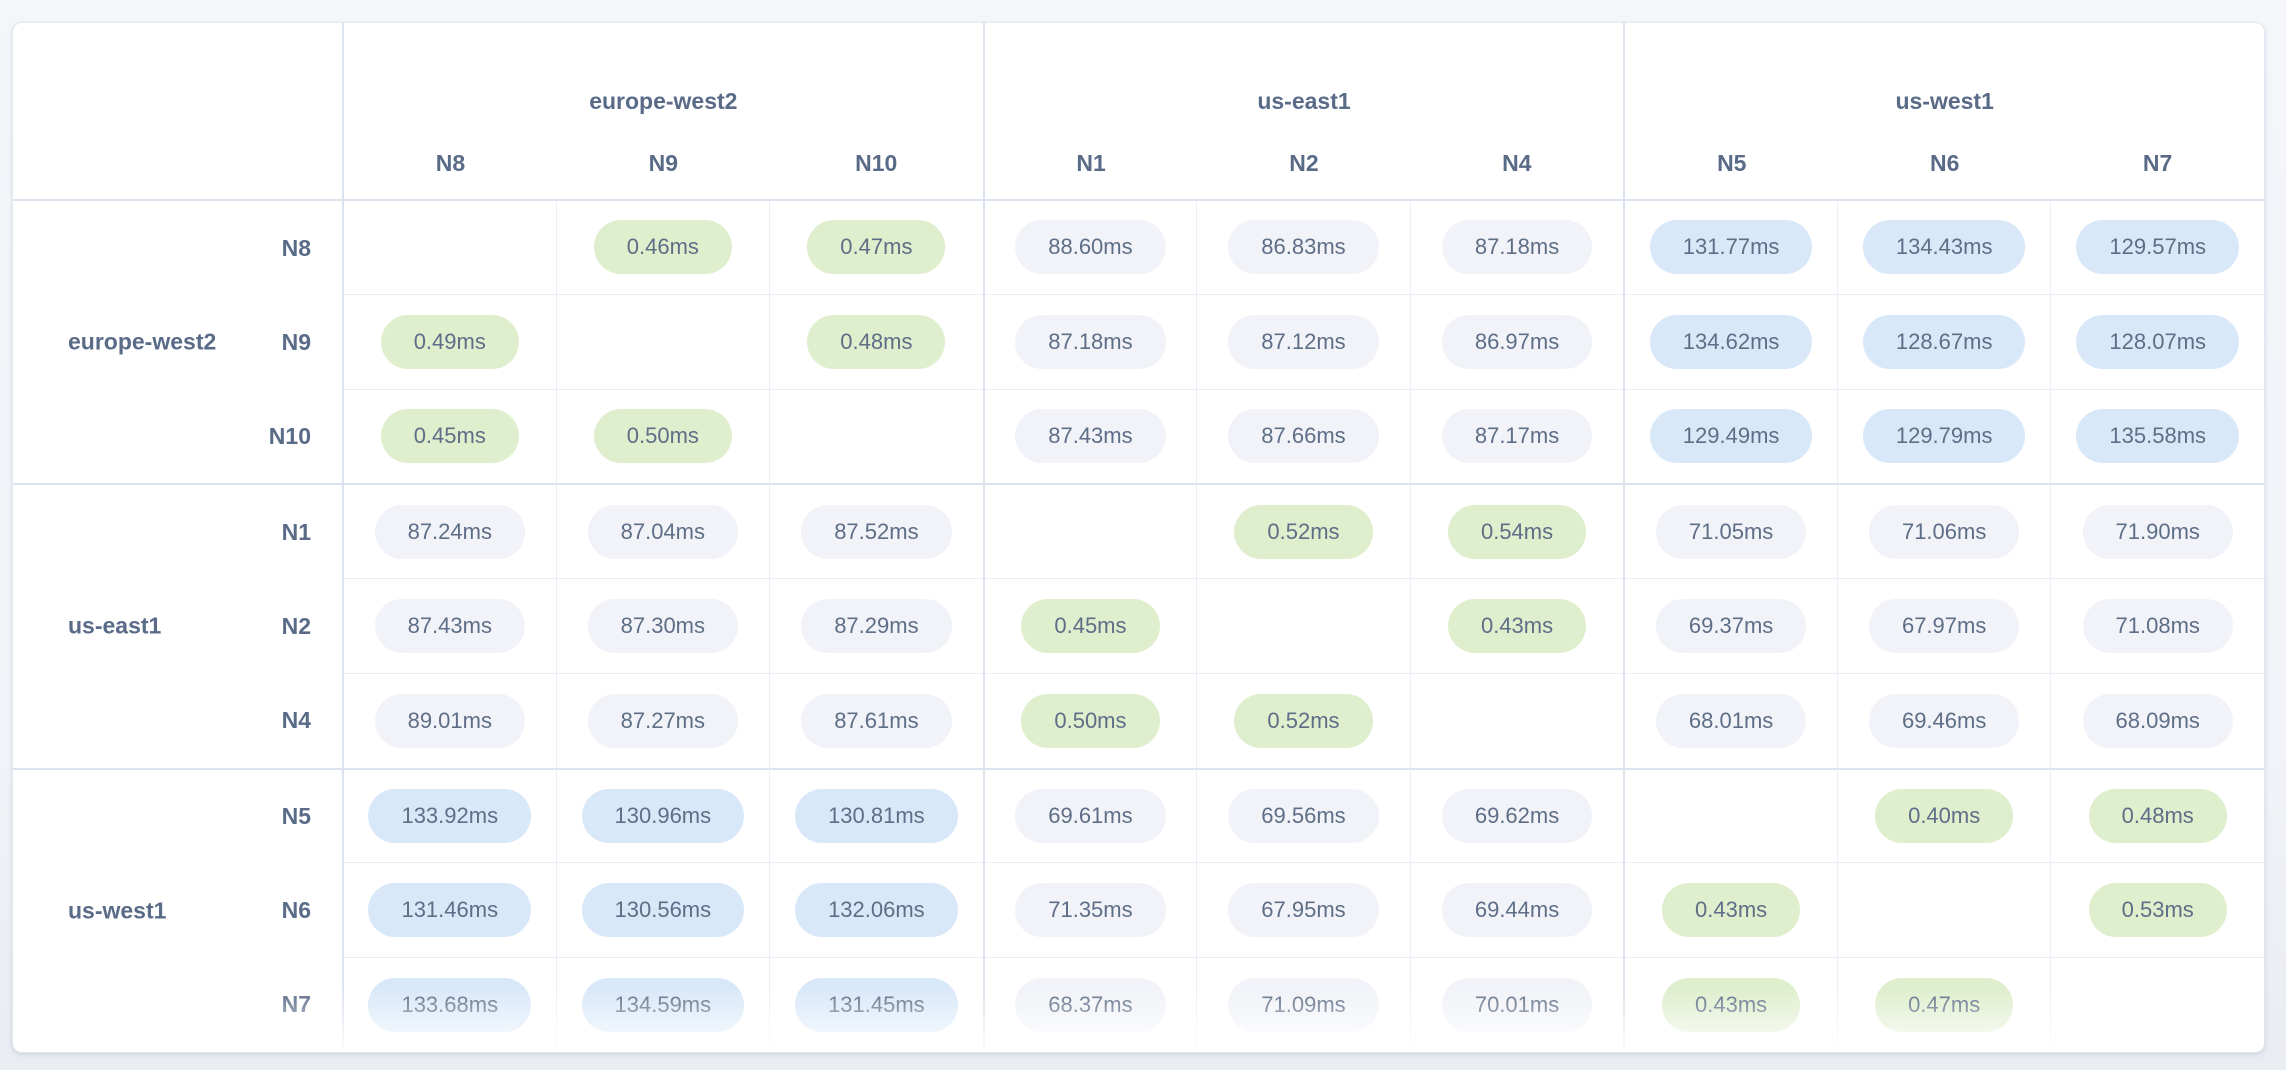 The width and height of the screenshot is (2286, 1070). What do you see at coordinates (296, 247) in the screenshot?
I see `row-node-label: N8` at bounding box center [296, 247].